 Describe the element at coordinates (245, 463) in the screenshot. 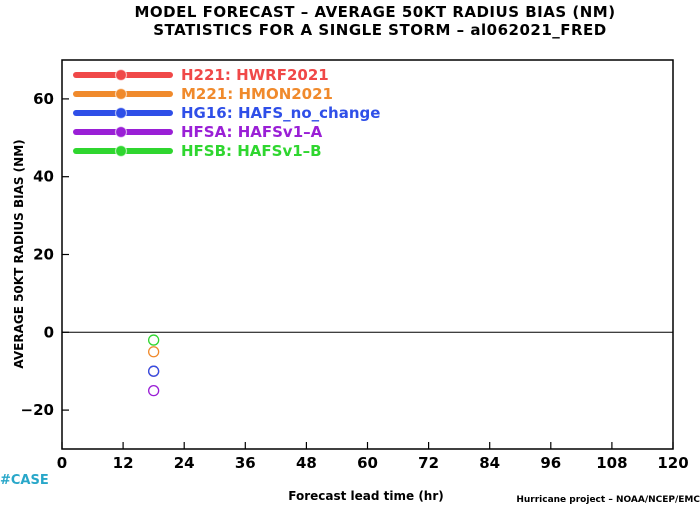

I see `x-tick-label: 36` at that location.